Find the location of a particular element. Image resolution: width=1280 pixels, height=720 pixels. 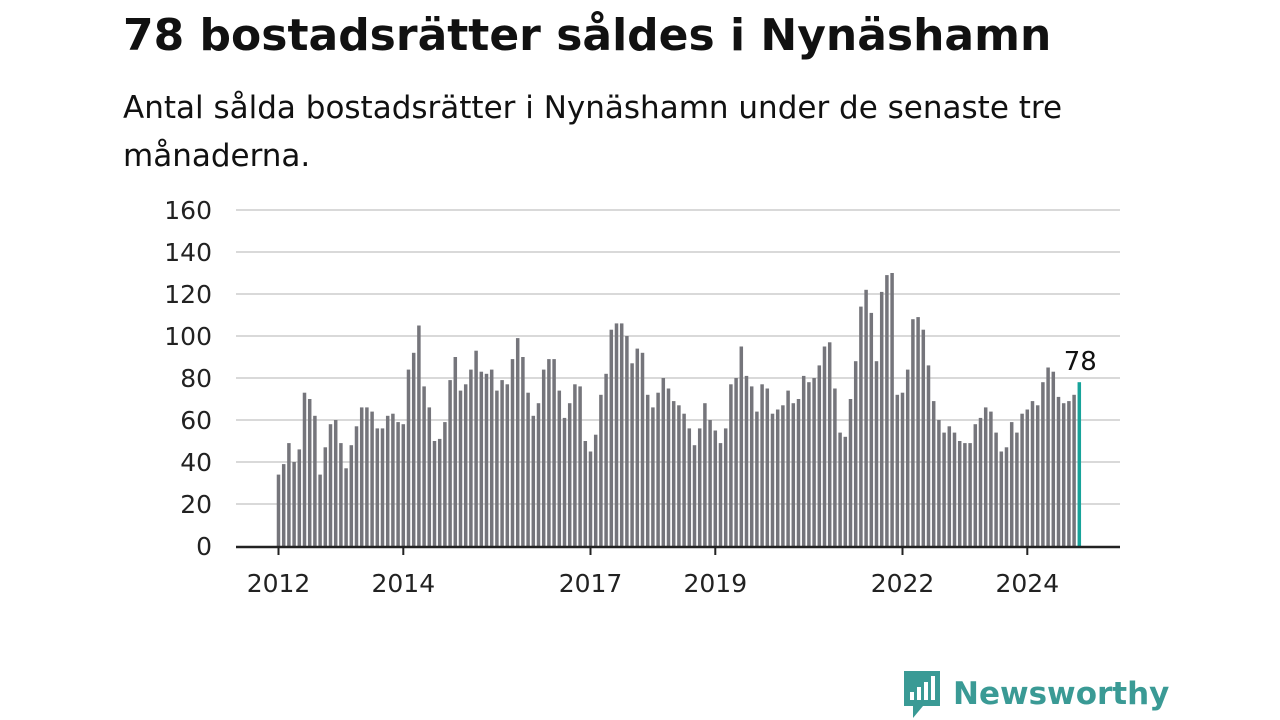

latest-value-label: 78 is located at coordinates (1080, 362).